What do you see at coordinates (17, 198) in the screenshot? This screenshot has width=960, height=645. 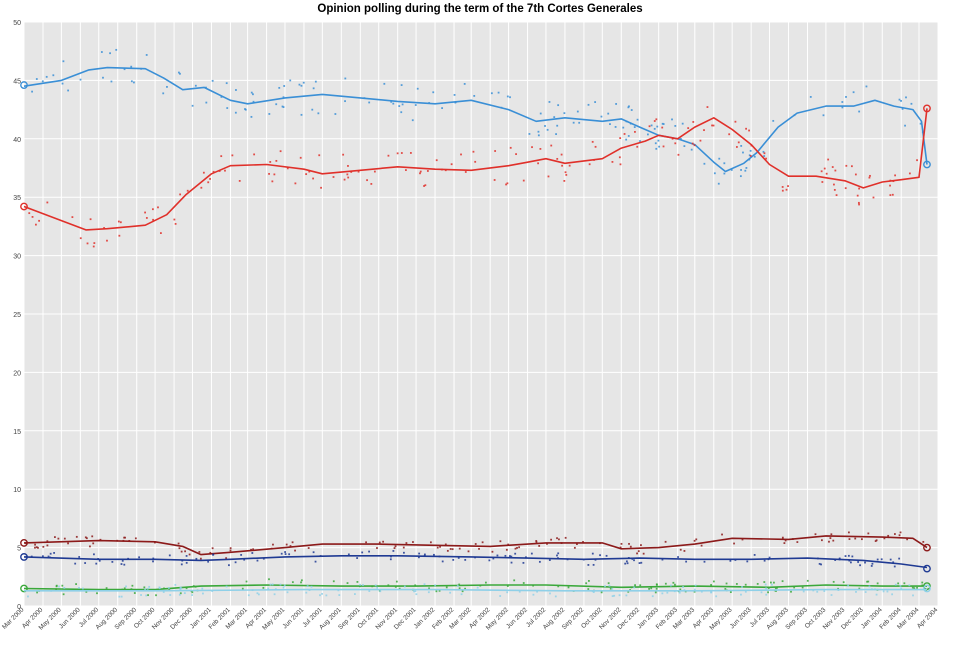 I see `y-tick-label: 35` at bounding box center [17, 198].